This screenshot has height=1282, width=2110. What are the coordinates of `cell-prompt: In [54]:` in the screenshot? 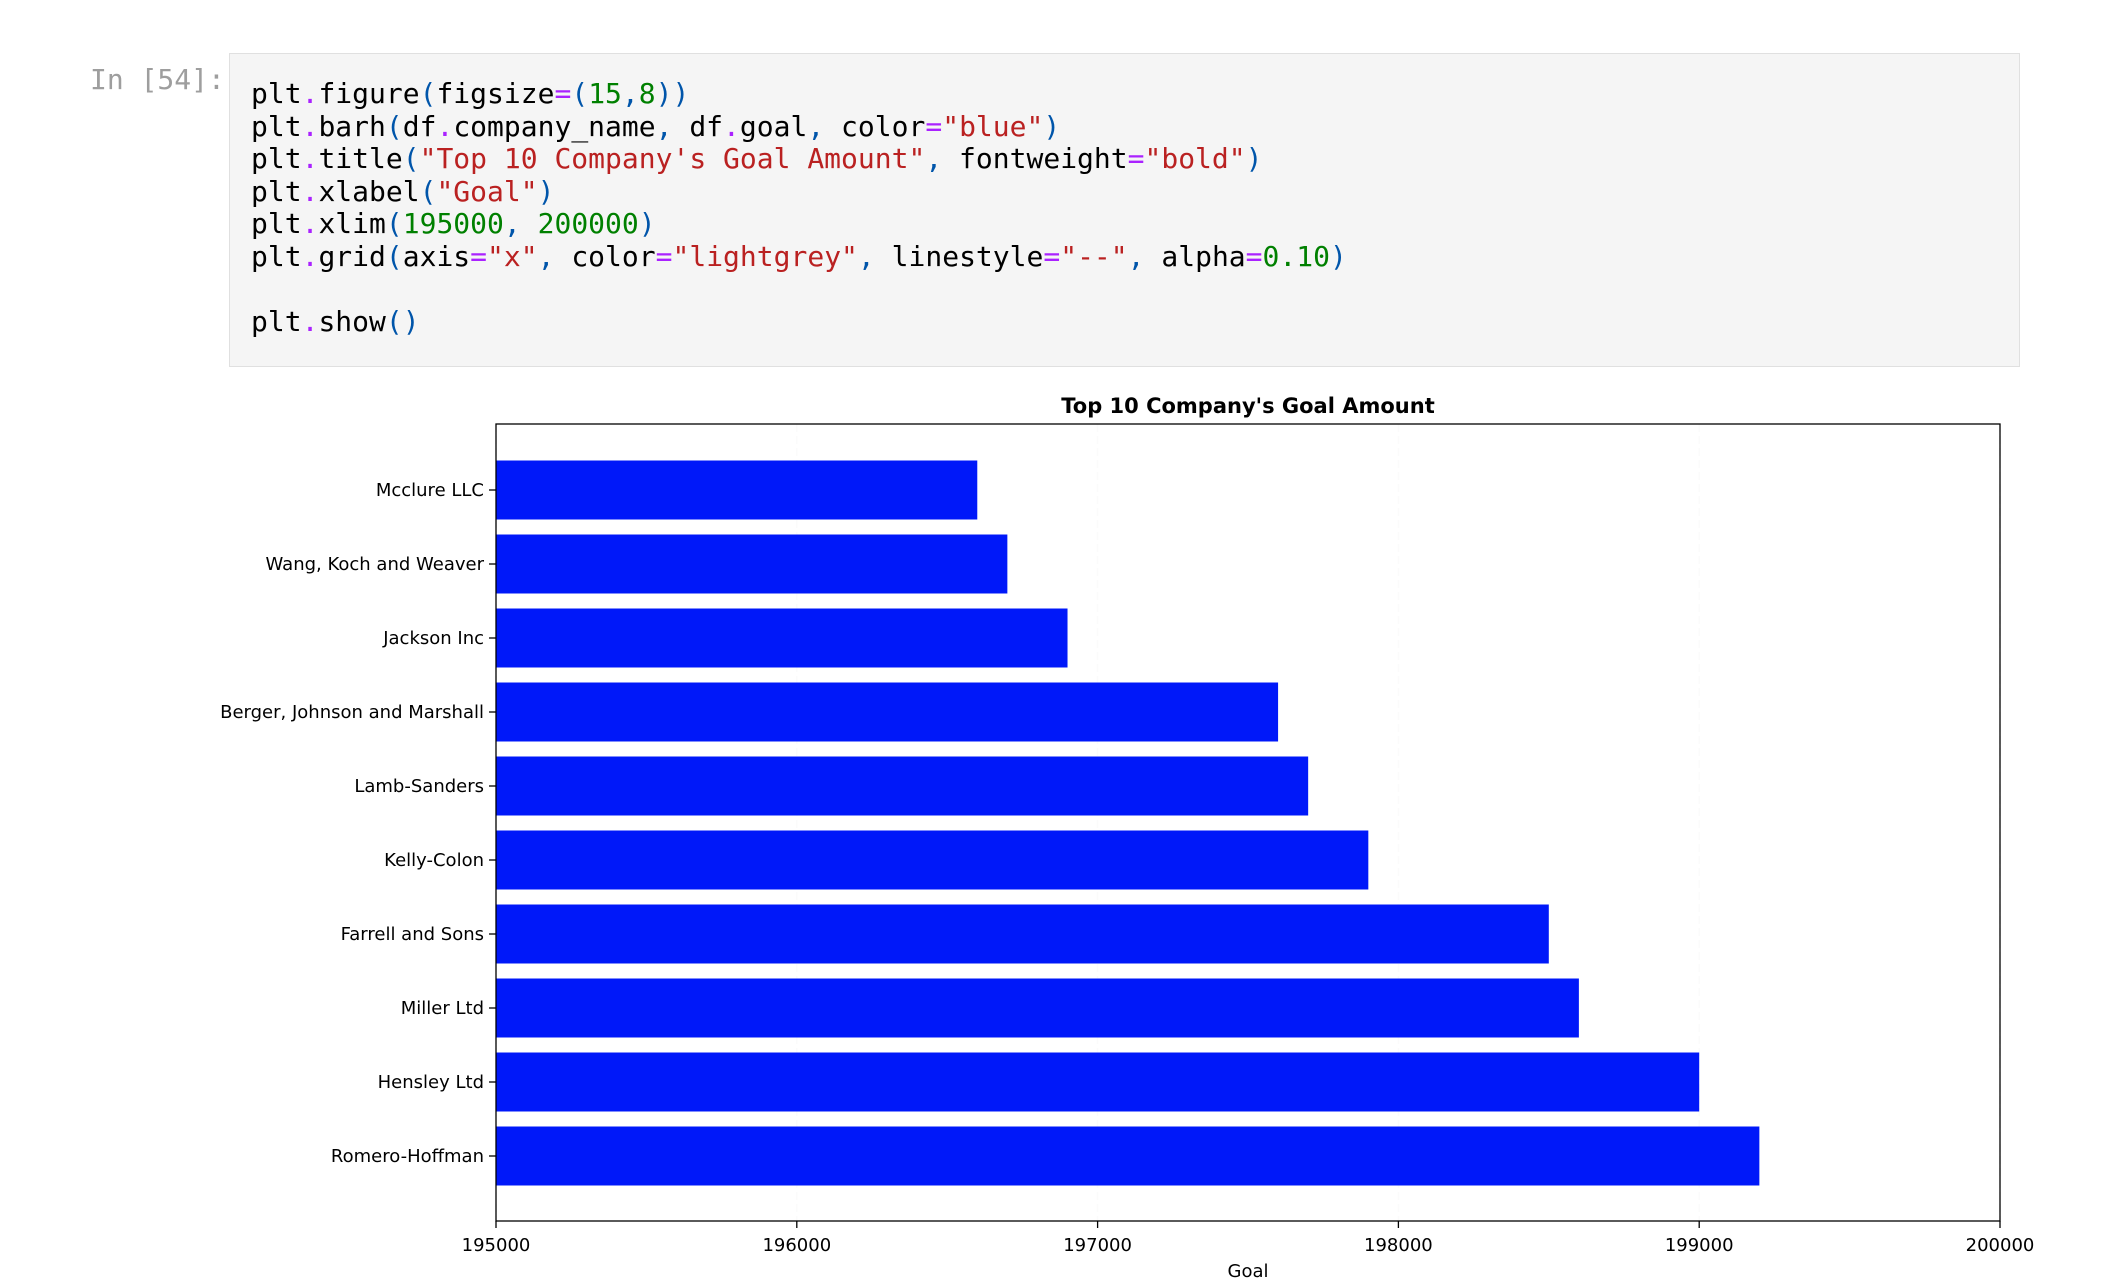 It's located at (157, 79).